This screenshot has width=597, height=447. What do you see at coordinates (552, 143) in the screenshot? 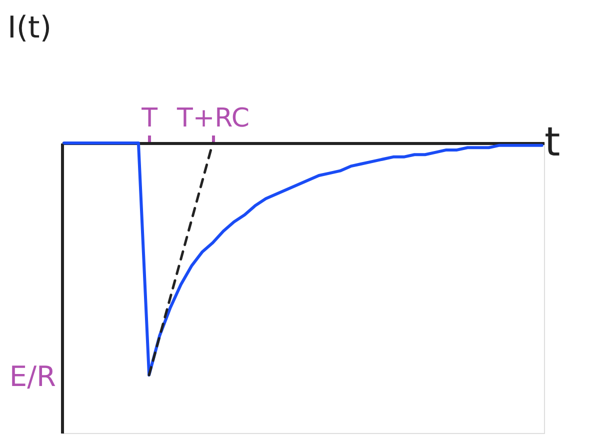
I see `x-axis-title: t` at bounding box center [552, 143].